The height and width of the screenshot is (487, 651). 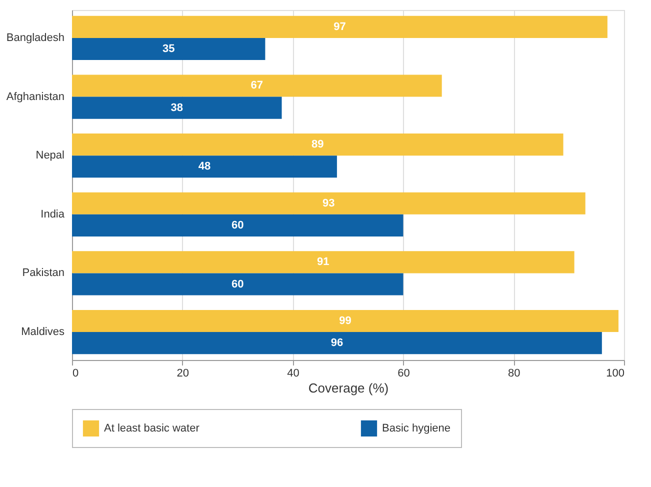 What do you see at coordinates (35, 38) in the screenshot?
I see `y-tick-label: Bangladesh` at bounding box center [35, 38].